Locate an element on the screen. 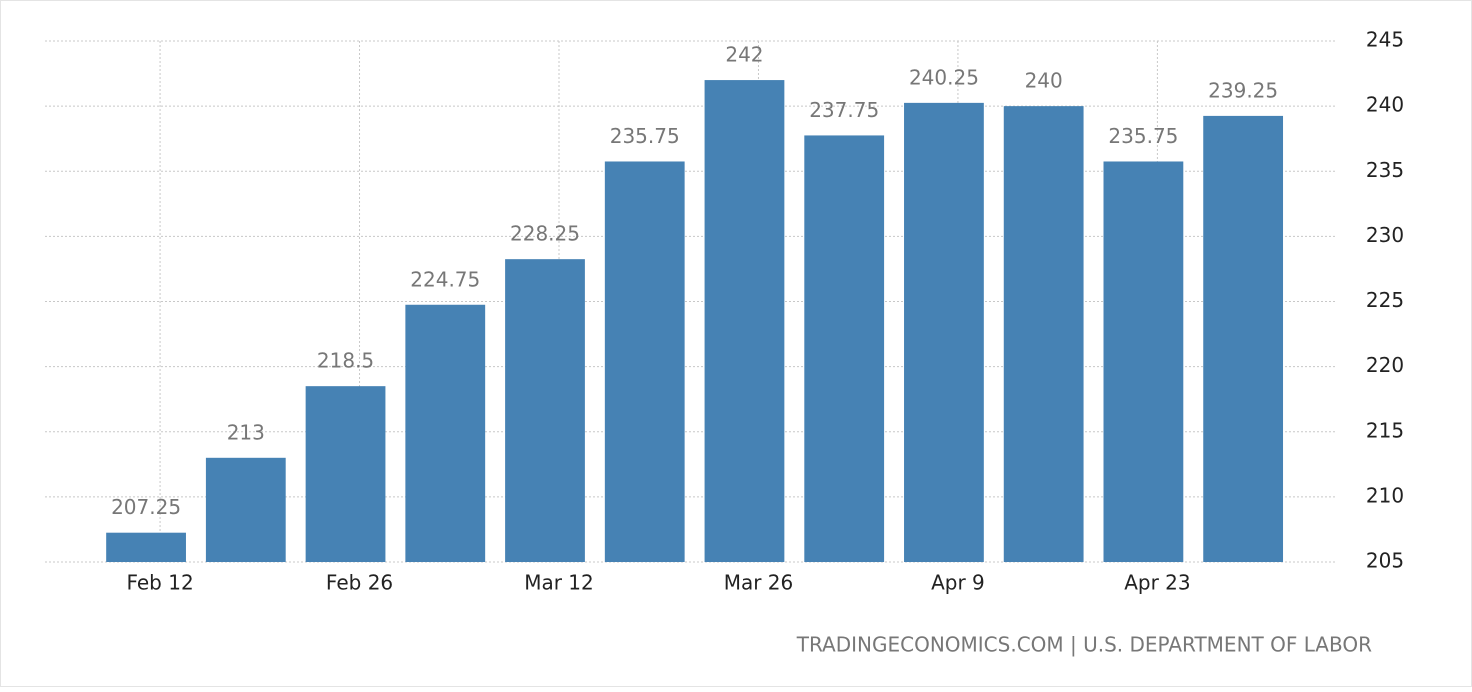 Image resolution: width=1472 pixels, height=692 pixels. value-label: 242 is located at coordinates (744, 55).